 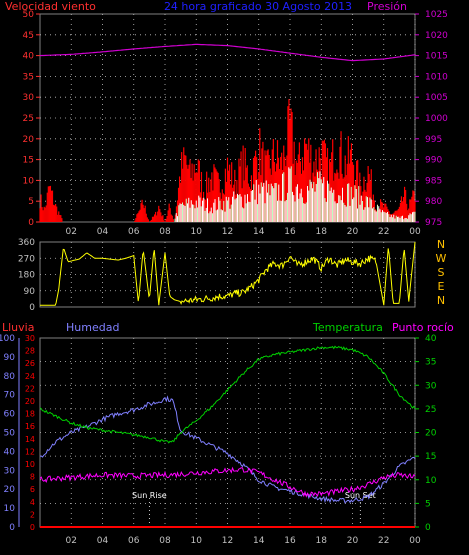 I want to click on pressure-y-tick: 995, so click(x=433, y=140).